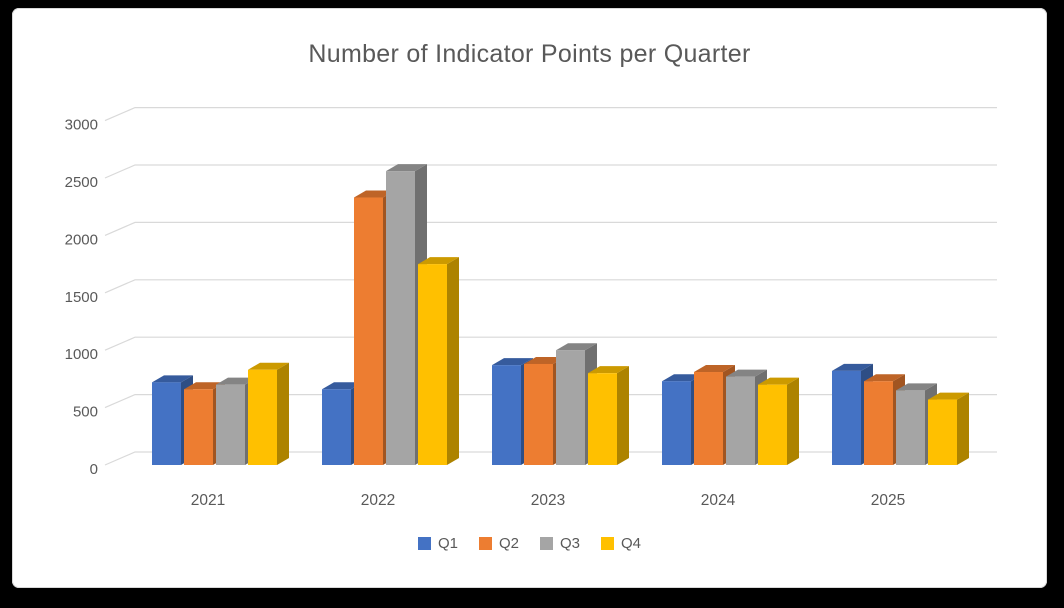 The image size is (1064, 608). I want to click on x-axis-label-2021: 2021, so click(208, 500).